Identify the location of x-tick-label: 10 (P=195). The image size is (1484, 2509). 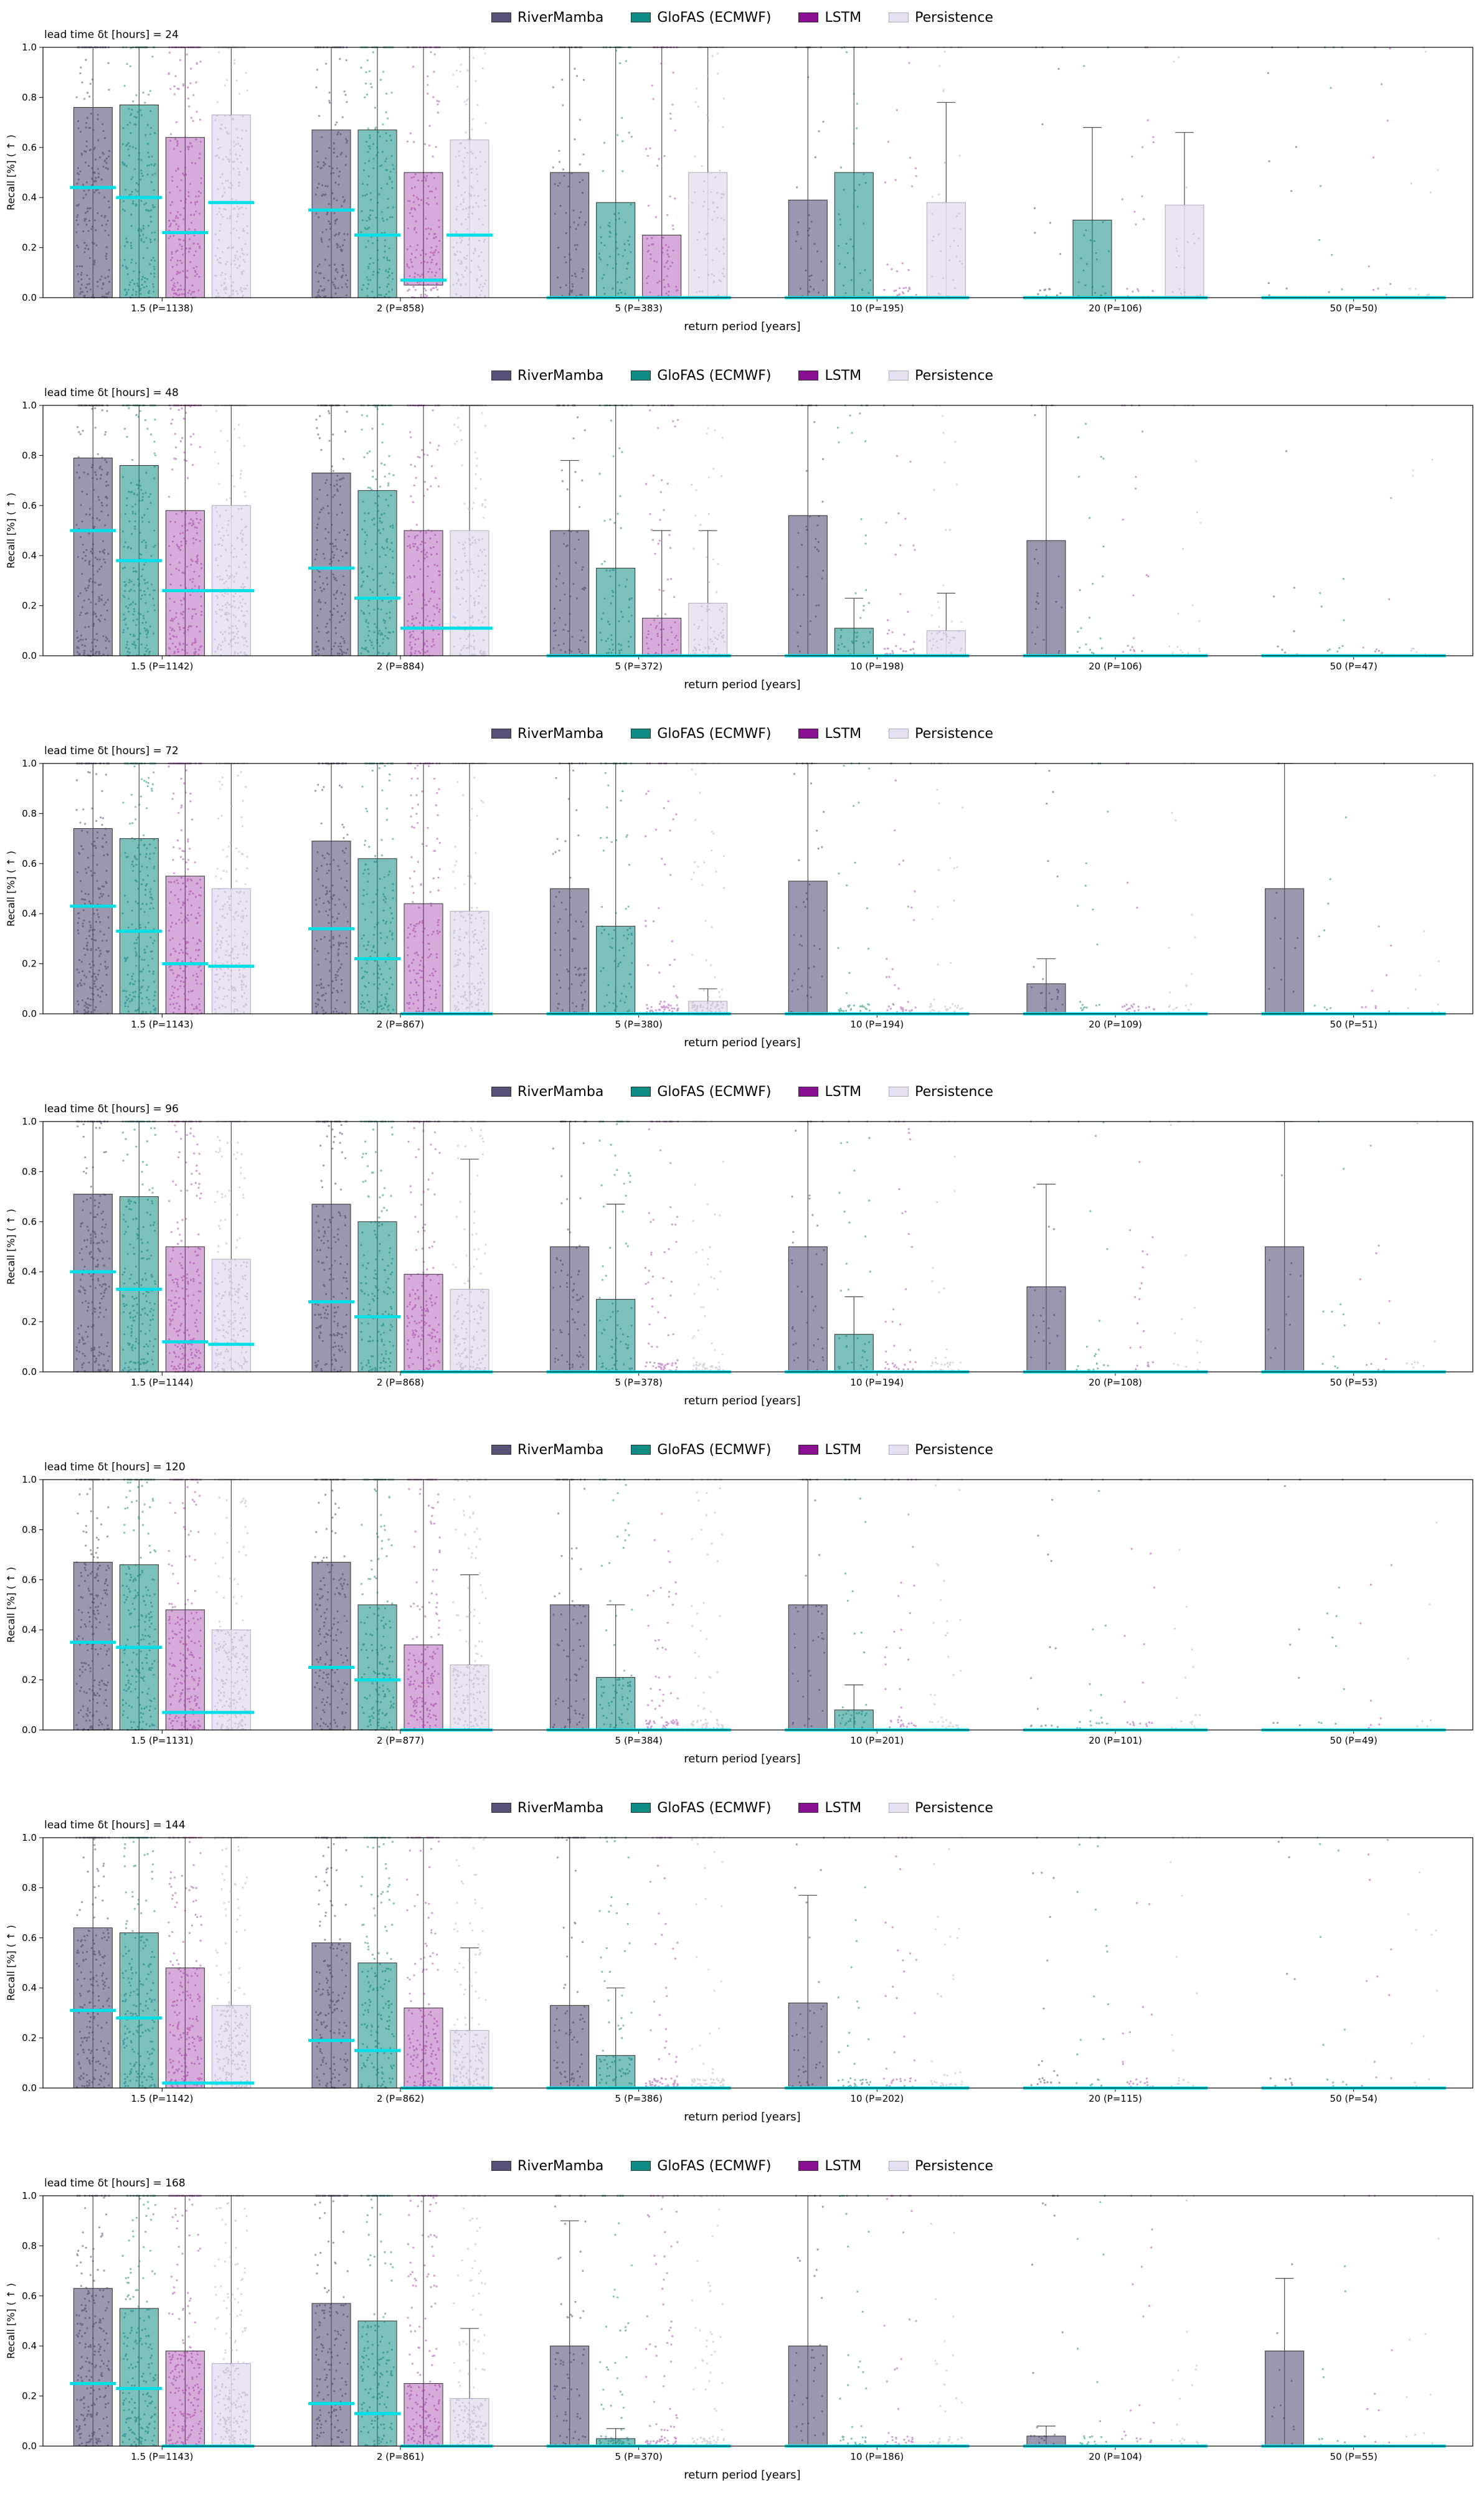
(877, 308).